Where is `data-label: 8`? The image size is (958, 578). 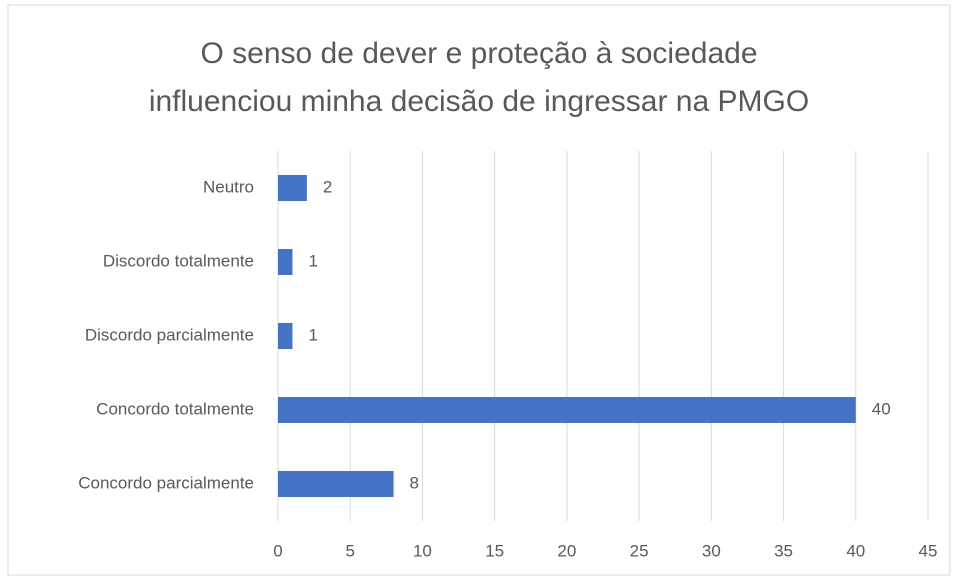 data-label: 8 is located at coordinates (414, 482).